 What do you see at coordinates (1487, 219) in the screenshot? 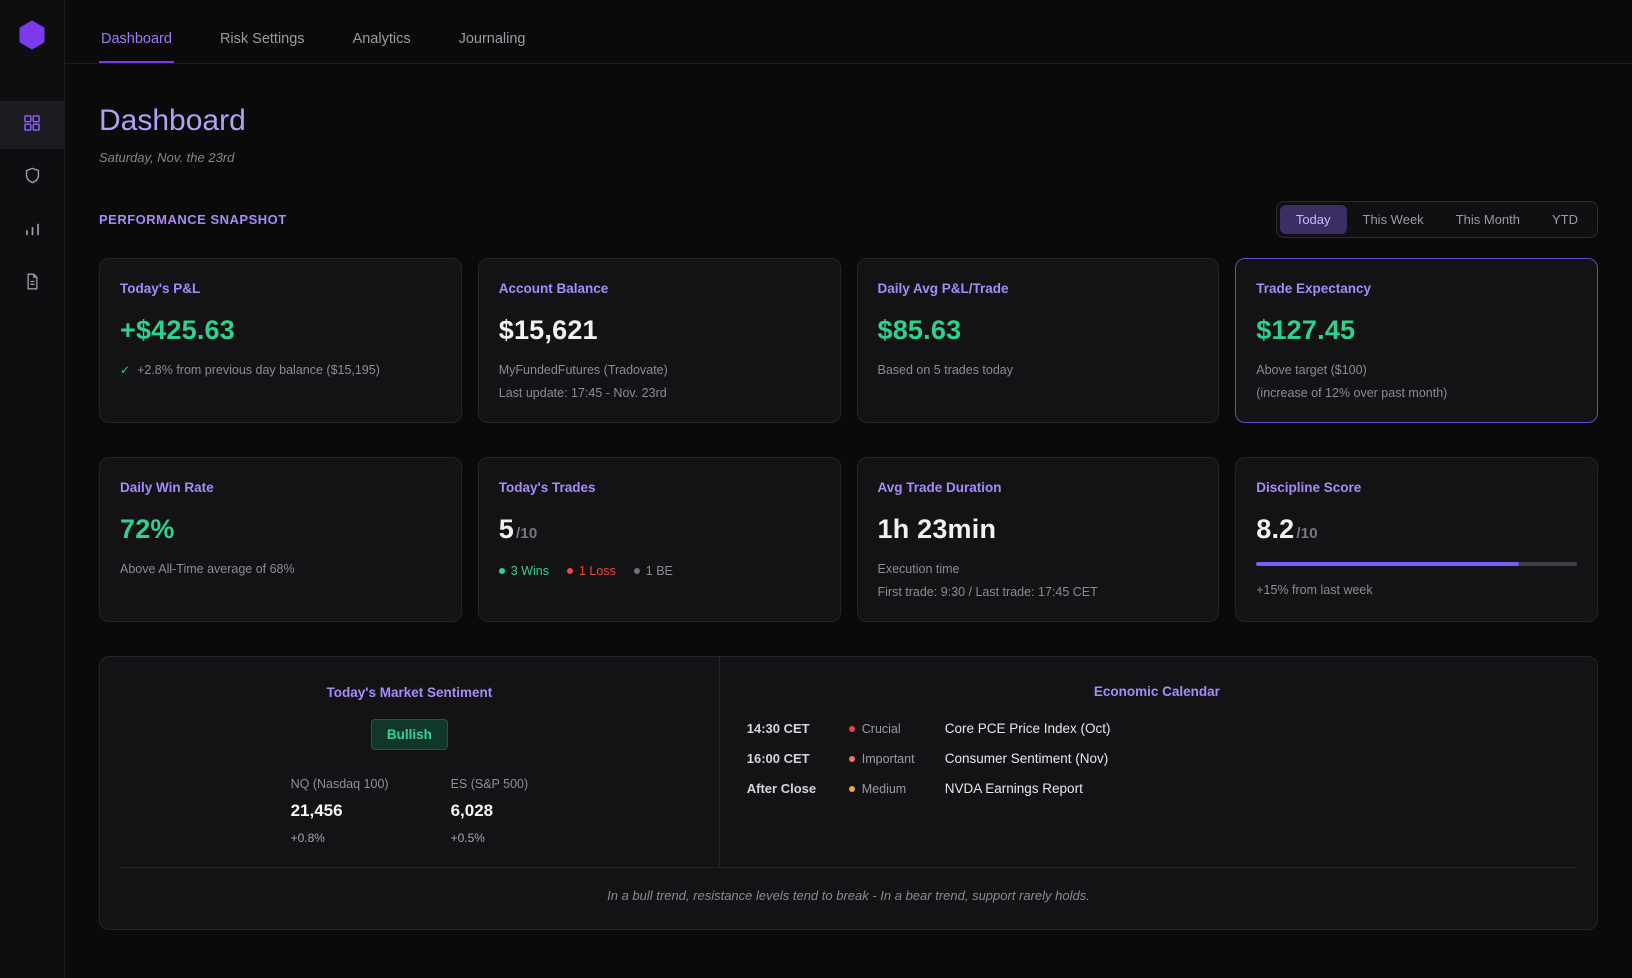
I see `range-this-month: This Month` at bounding box center [1487, 219].